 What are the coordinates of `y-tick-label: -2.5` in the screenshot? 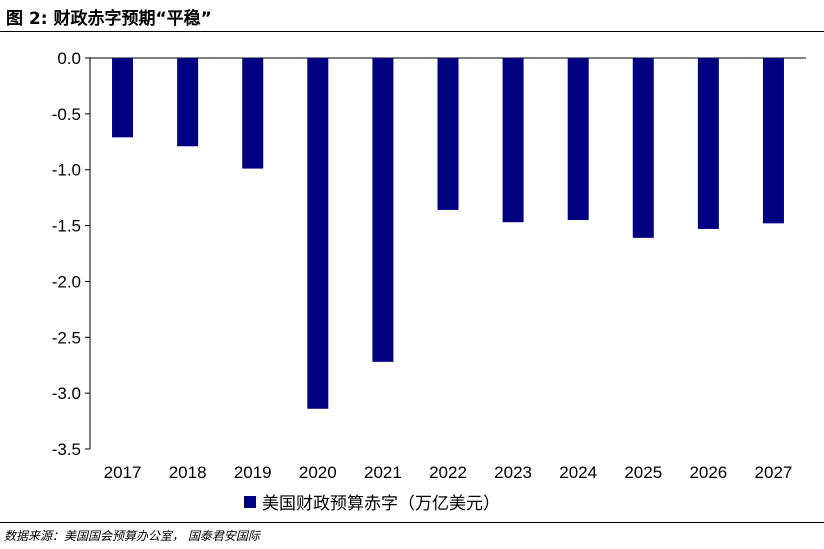 It's located at (66, 337).